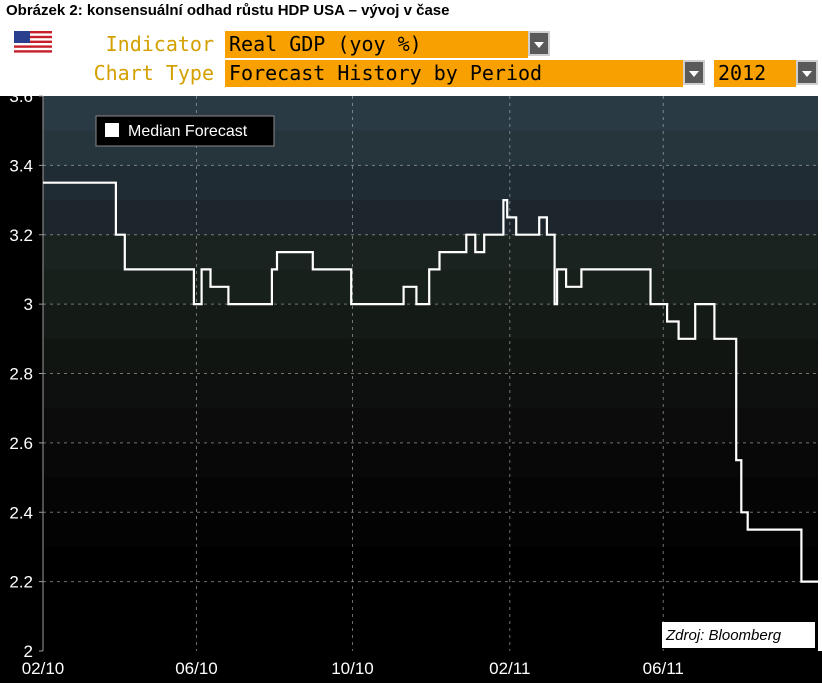 The image size is (822, 683). I want to click on indicator-dropdown: Real GDP (yoy %), so click(376, 44).